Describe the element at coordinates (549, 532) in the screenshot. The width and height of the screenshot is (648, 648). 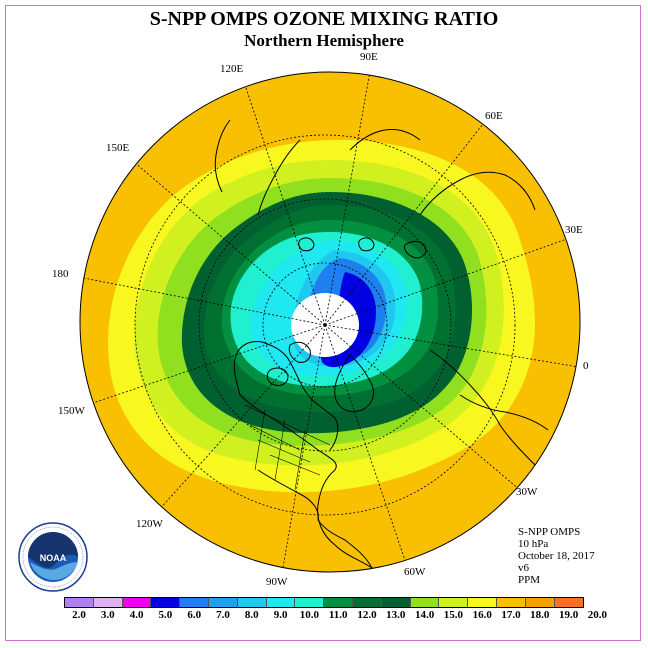
I see `info-instrument: S-NPP OMPS` at that location.